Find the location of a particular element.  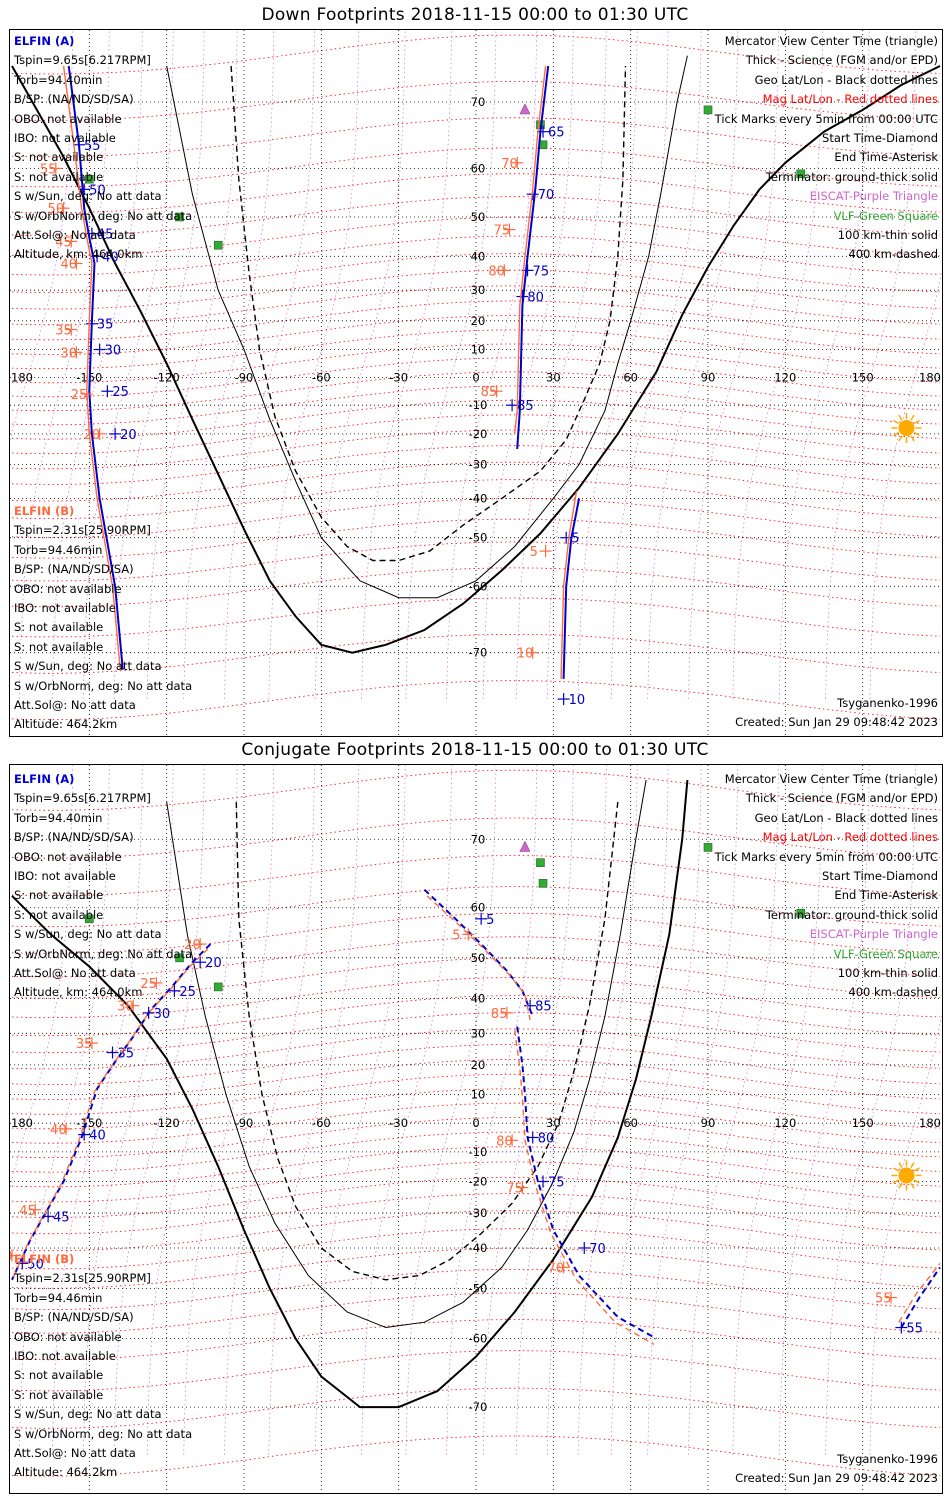

tick-label: 35 is located at coordinates (126, 1054).